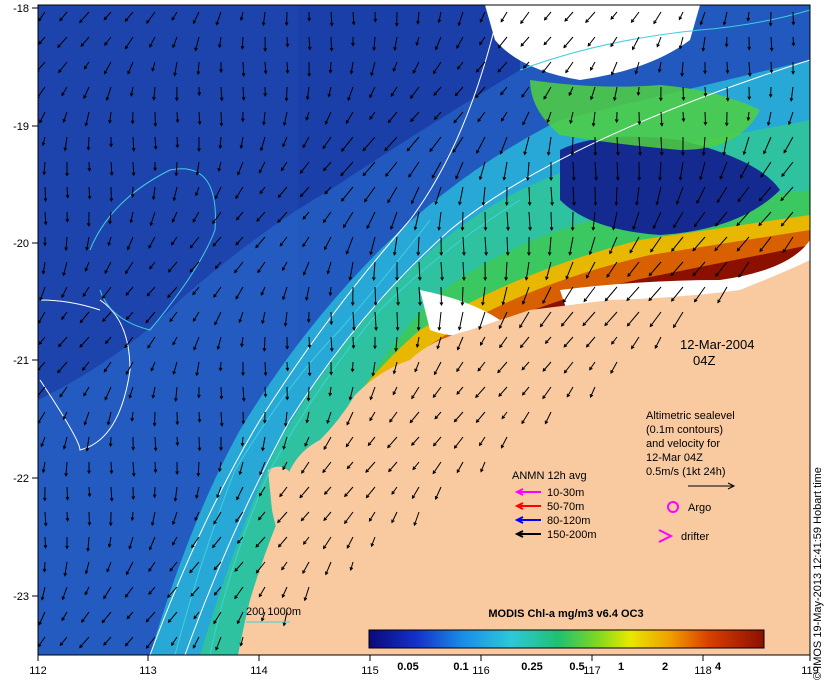 Image resolution: width=840 pixels, height=680 pixels. What do you see at coordinates (684, 430) in the screenshot?
I see `svg-text: (0.1m contours)` at bounding box center [684, 430].